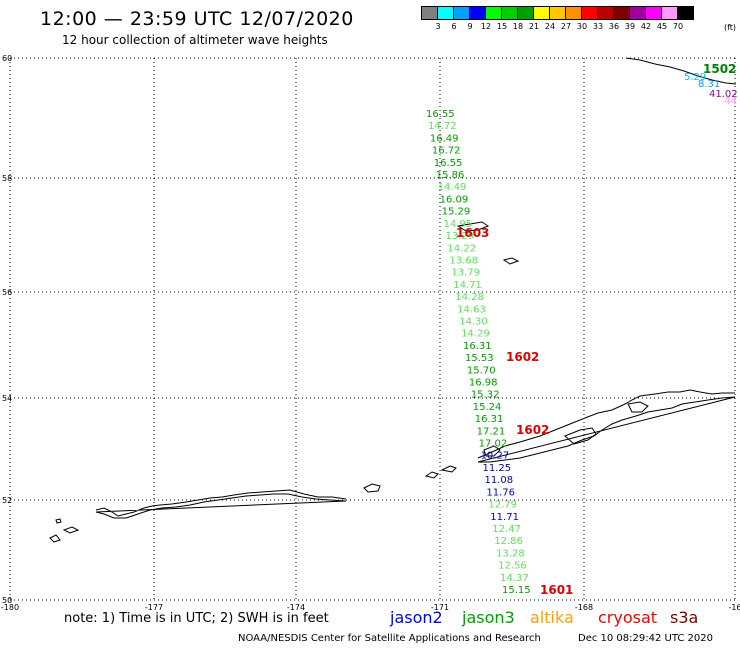 The width and height of the screenshot is (740, 650). What do you see at coordinates (7, 58) in the screenshot?
I see `lat-label: 60` at bounding box center [7, 58].